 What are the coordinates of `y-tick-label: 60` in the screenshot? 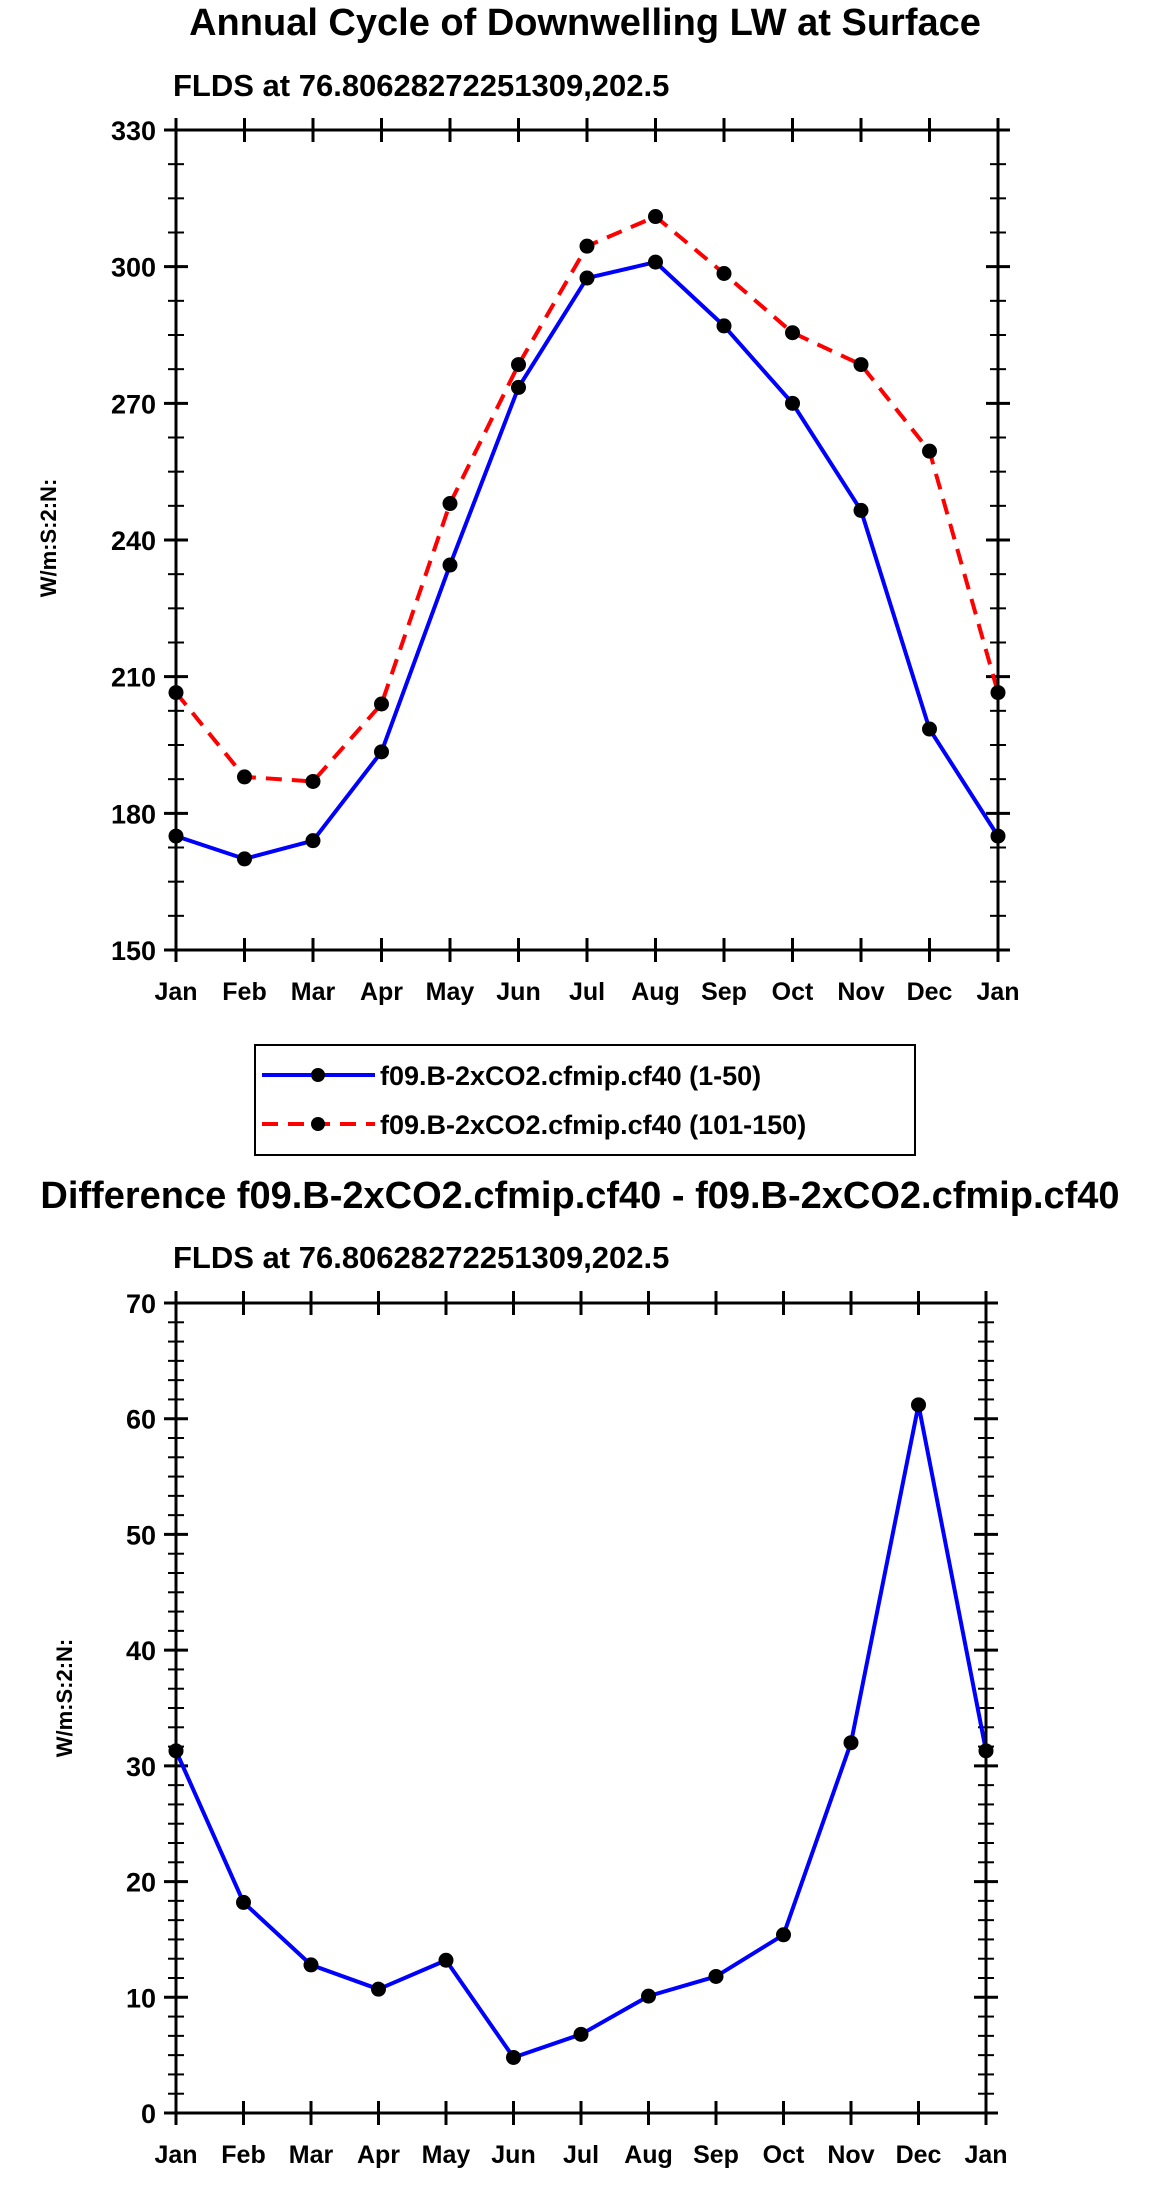 It's located at (141, 1420).